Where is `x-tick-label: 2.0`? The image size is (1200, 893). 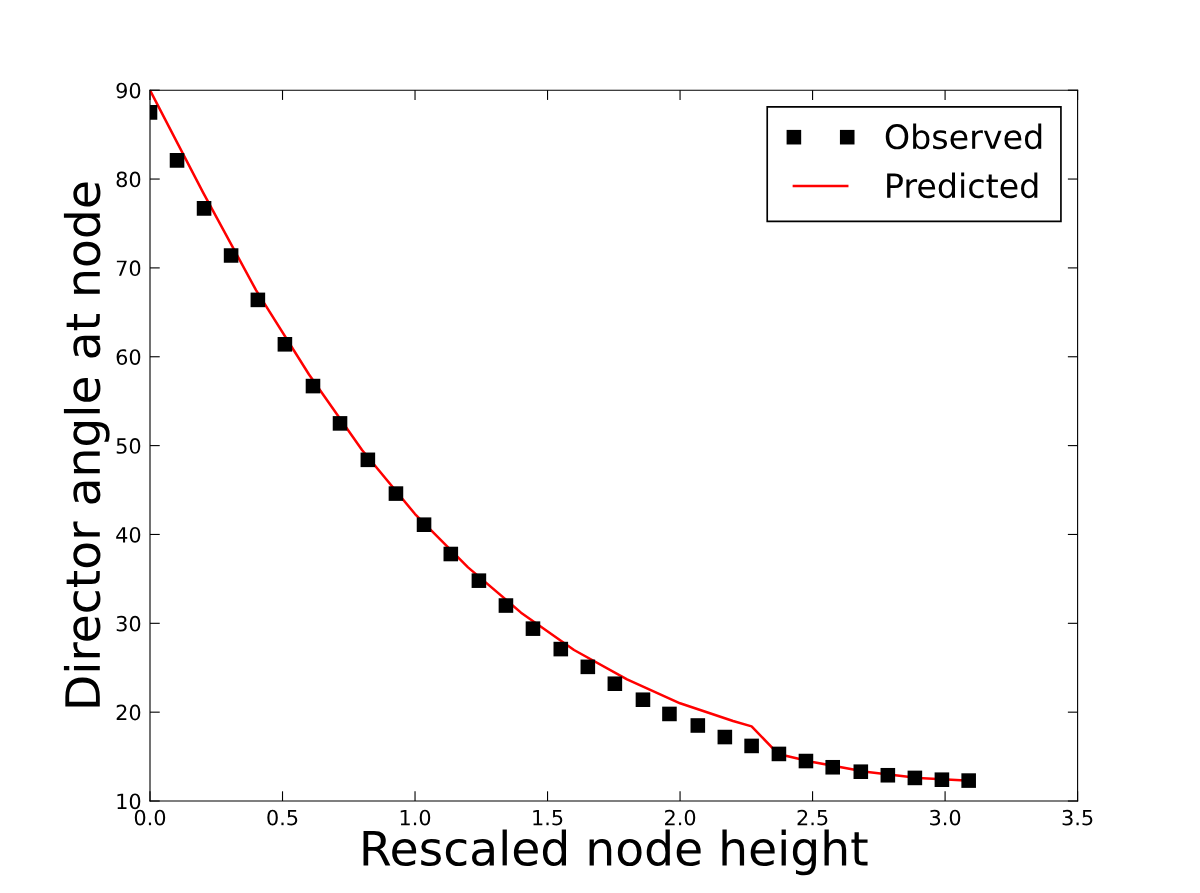 x-tick-label: 2.0 is located at coordinates (680, 817).